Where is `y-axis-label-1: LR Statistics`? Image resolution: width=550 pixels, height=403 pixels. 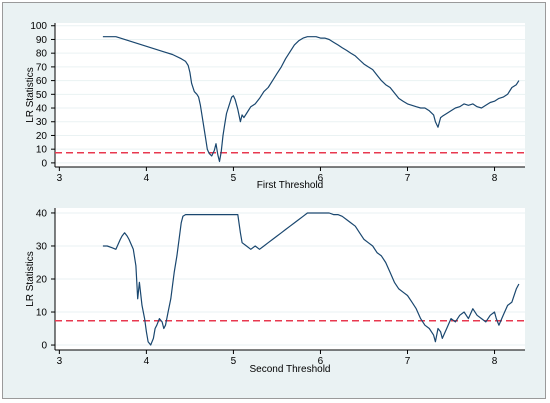
y-axis-label-1: LR Statistics is located at coordinates (30, 95).